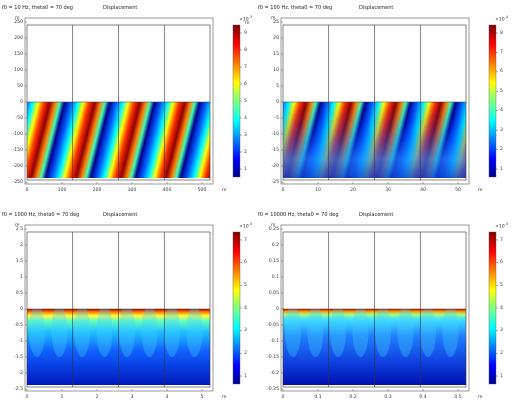  I want to click on x-tick-label: 0.2, so click(353, 397).